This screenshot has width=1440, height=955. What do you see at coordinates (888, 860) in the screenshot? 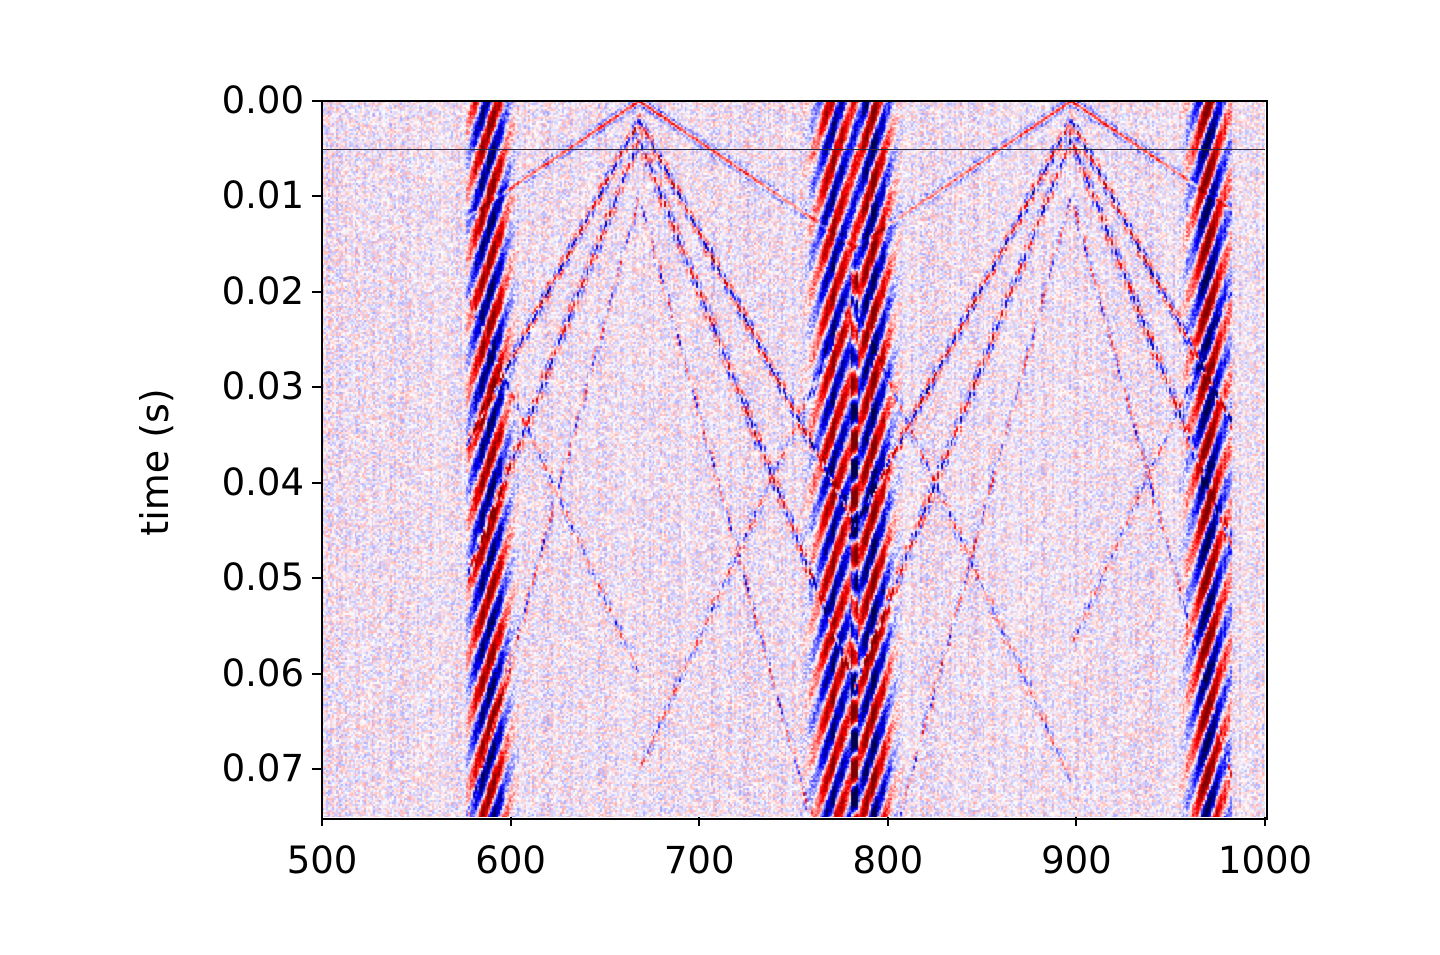
I see `x-tick-label: 800` at bounding box center [888, 860].